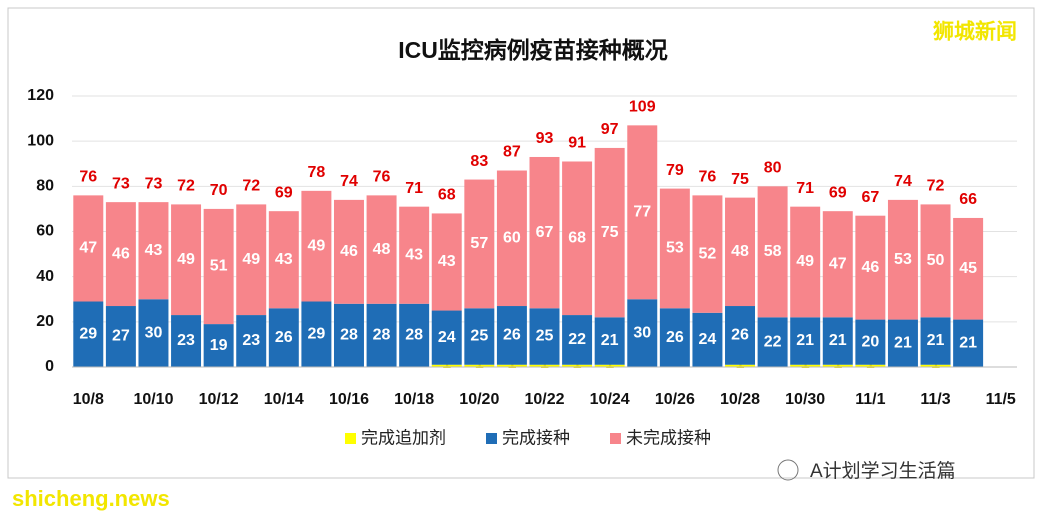 The image size is (1042, 524). What do you see at coordinates (40, 95) in the screenshot?
I see `y-tick-label: 120` at bounding box center [40, 95].